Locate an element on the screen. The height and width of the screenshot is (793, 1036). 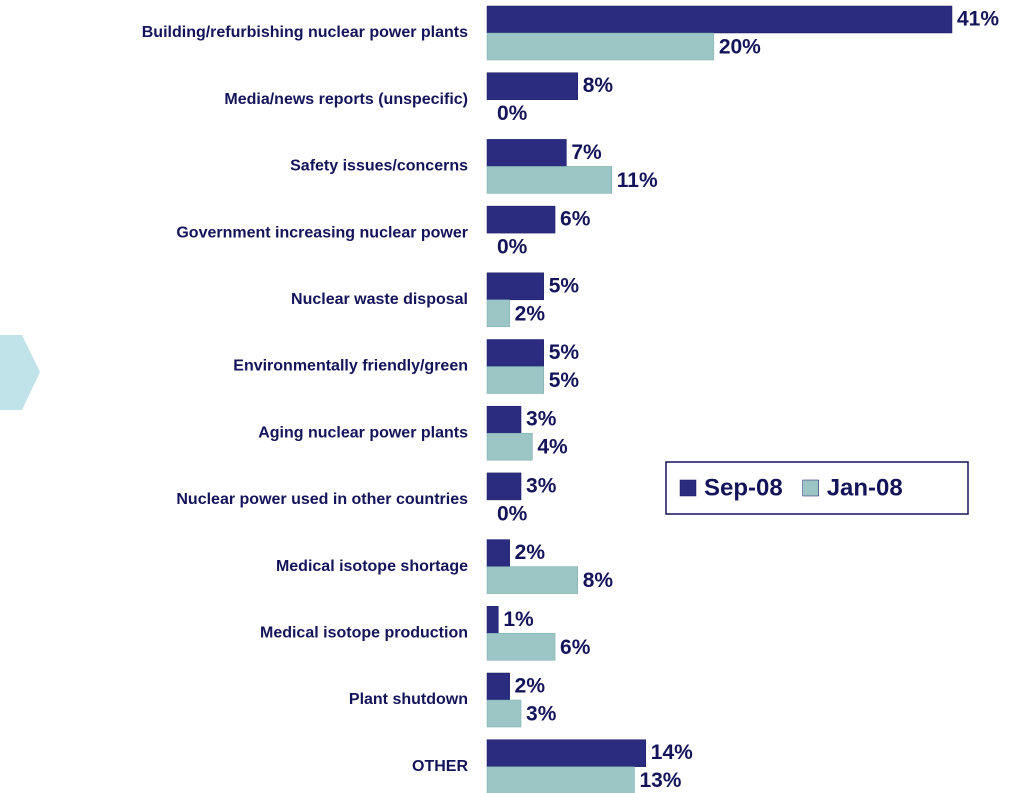
value-label: 7% is located at coordinates (586, 152).